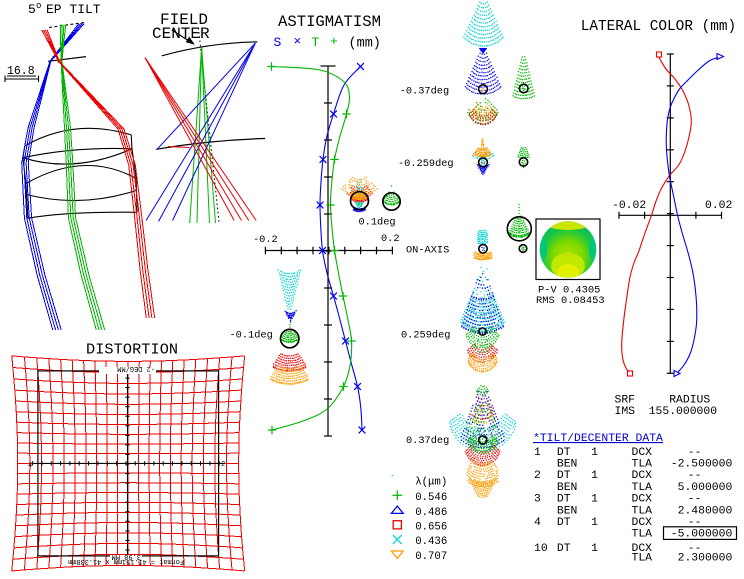 This screenshot has height=579, width=744. I want to click on svg-text: 3, so click(537, 500).